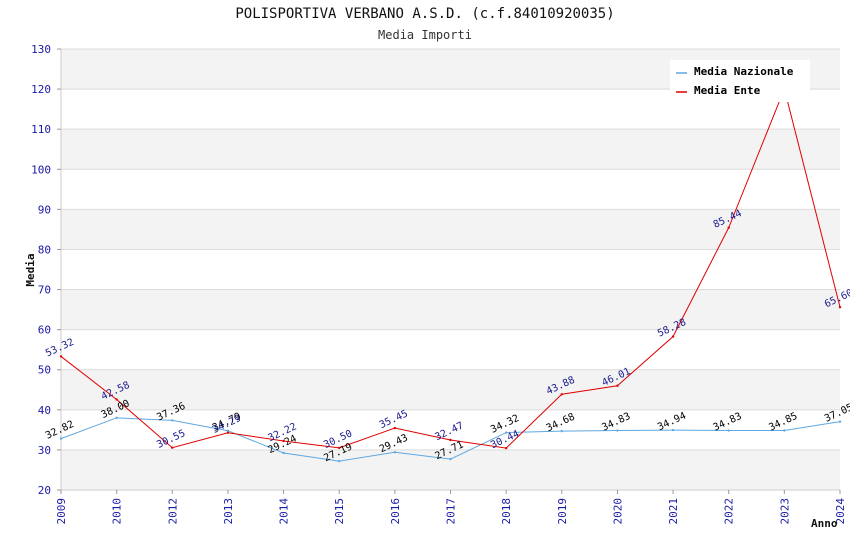 This screenshot has height=554, width=850. I want to click on x-tick-label: 2012, so click(172, 511).